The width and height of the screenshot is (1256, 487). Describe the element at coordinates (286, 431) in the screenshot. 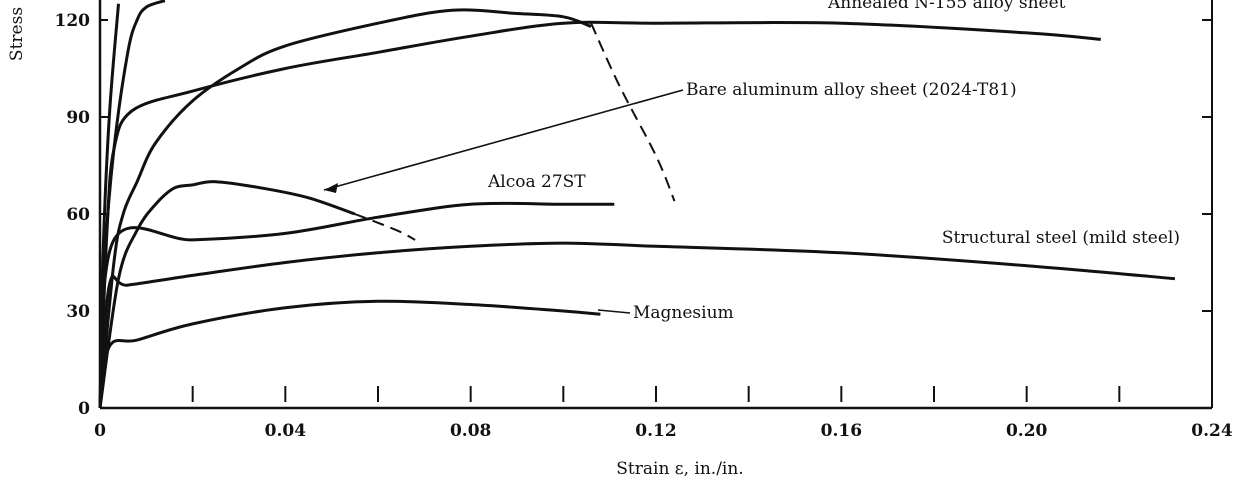

I see `x-tick-label: 0.04` at that location.